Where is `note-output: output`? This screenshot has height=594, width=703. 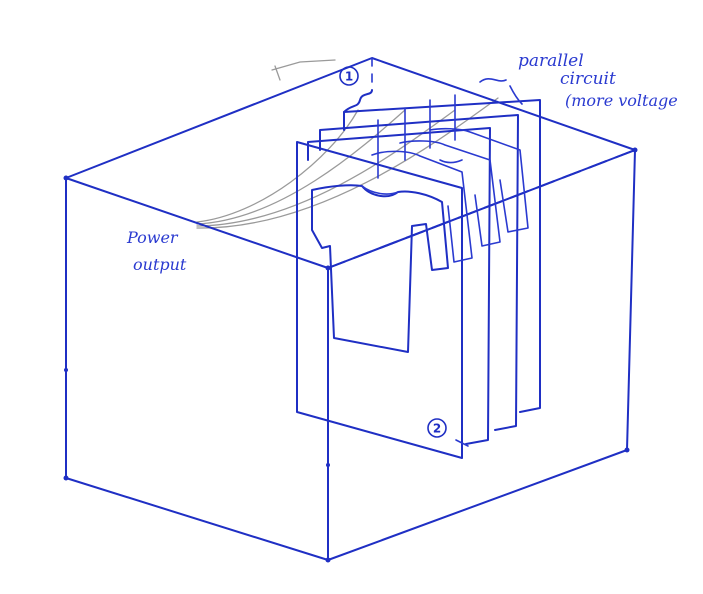 note-output: output is located at coordinates (160, 264).